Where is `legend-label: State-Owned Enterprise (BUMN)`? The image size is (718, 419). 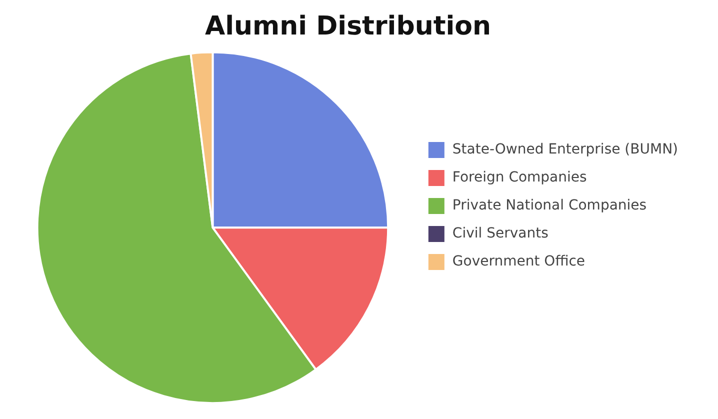 legend-label: State-Owned Enterprise (BUMN) is located at coordinates (565, 150).